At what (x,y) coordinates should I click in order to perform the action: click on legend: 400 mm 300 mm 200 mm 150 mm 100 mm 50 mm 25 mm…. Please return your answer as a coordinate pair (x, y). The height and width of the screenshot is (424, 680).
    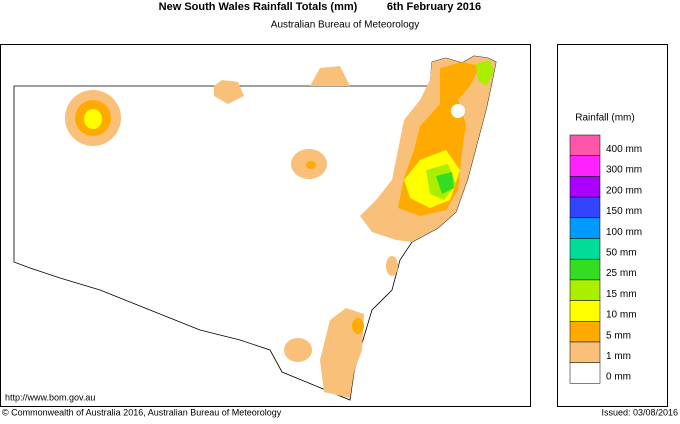
    Looking at the image, I should click on (605, 259).